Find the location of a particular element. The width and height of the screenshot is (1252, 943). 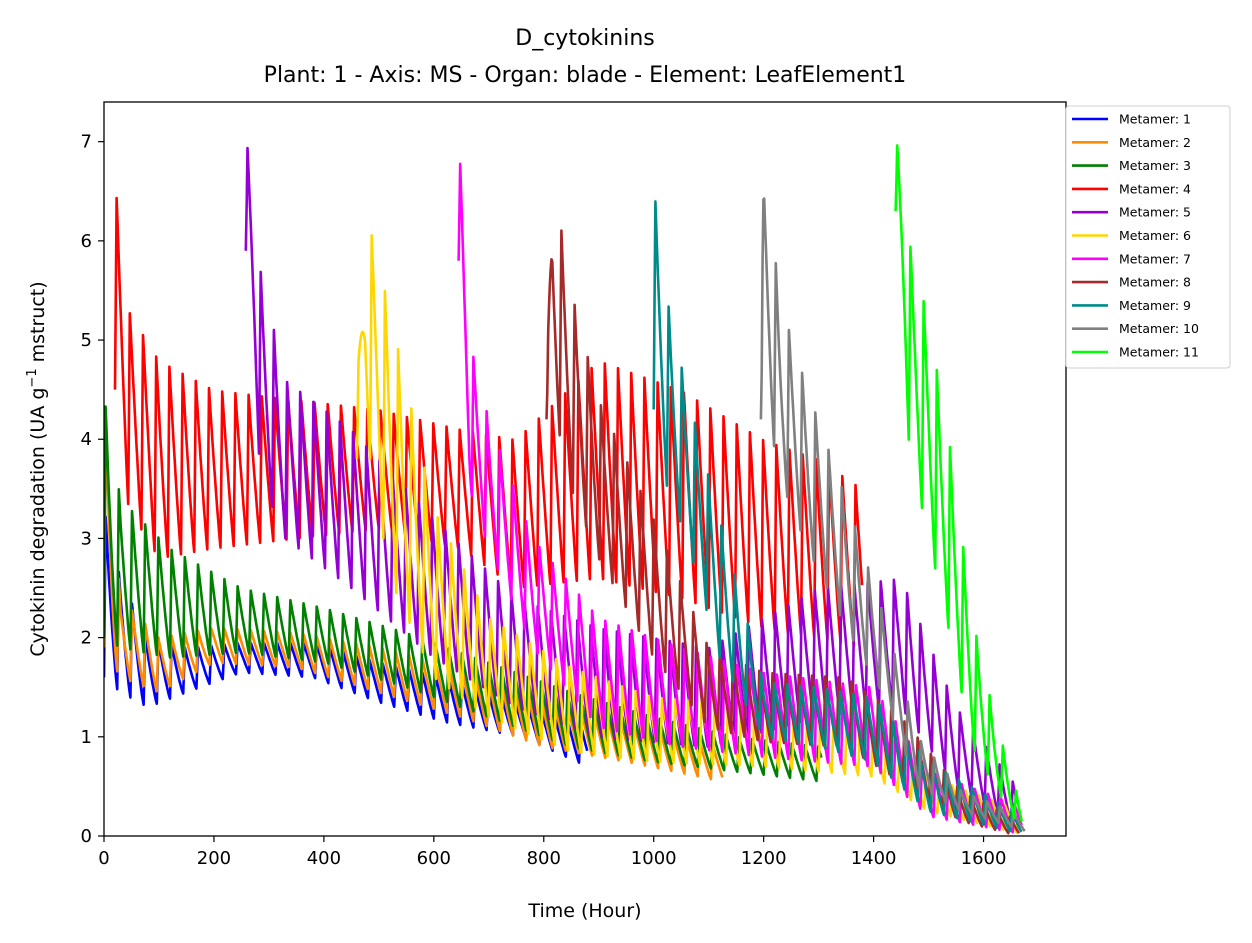

legend-label: Metamer: 7 is located at coordinates (1155, 258).